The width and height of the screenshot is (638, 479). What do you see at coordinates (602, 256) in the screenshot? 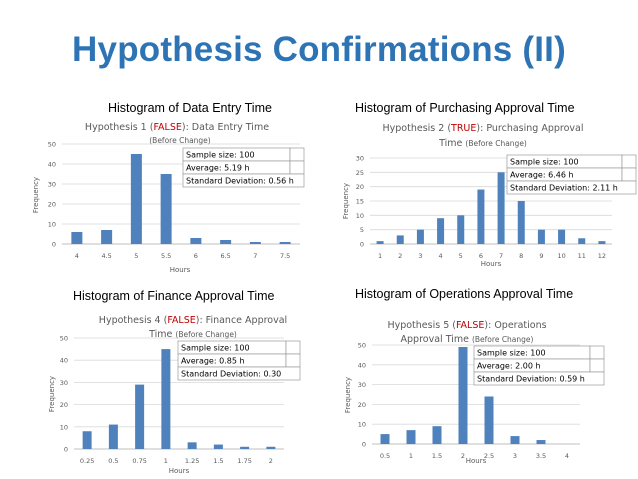
I see `x-tick-label: 12` at bounding box center [602, 256].